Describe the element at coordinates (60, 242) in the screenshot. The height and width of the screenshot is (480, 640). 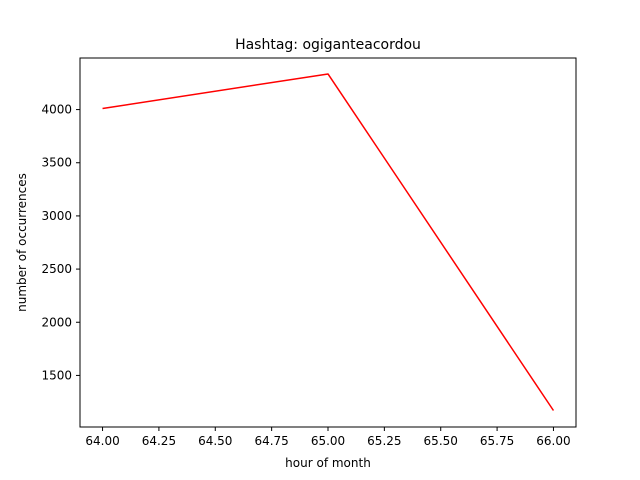
I see `y-axis-ticks: 1500 2000 2500 3000 3500 4000` at that location.